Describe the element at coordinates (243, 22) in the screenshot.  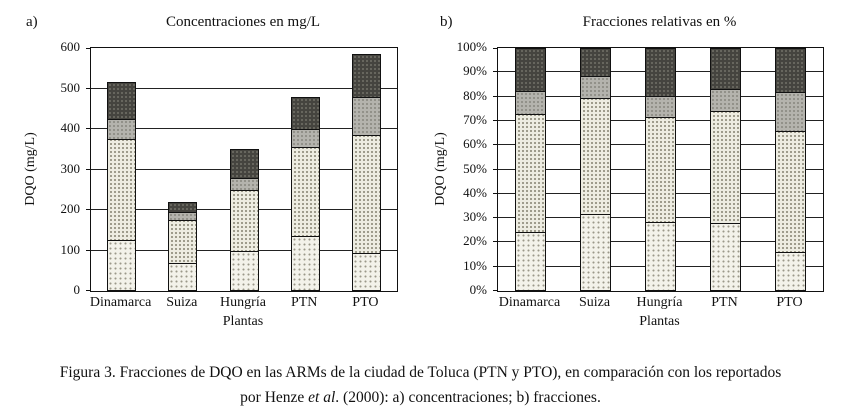
I see `chart-title: Concentraciones en mg/L` at that location.